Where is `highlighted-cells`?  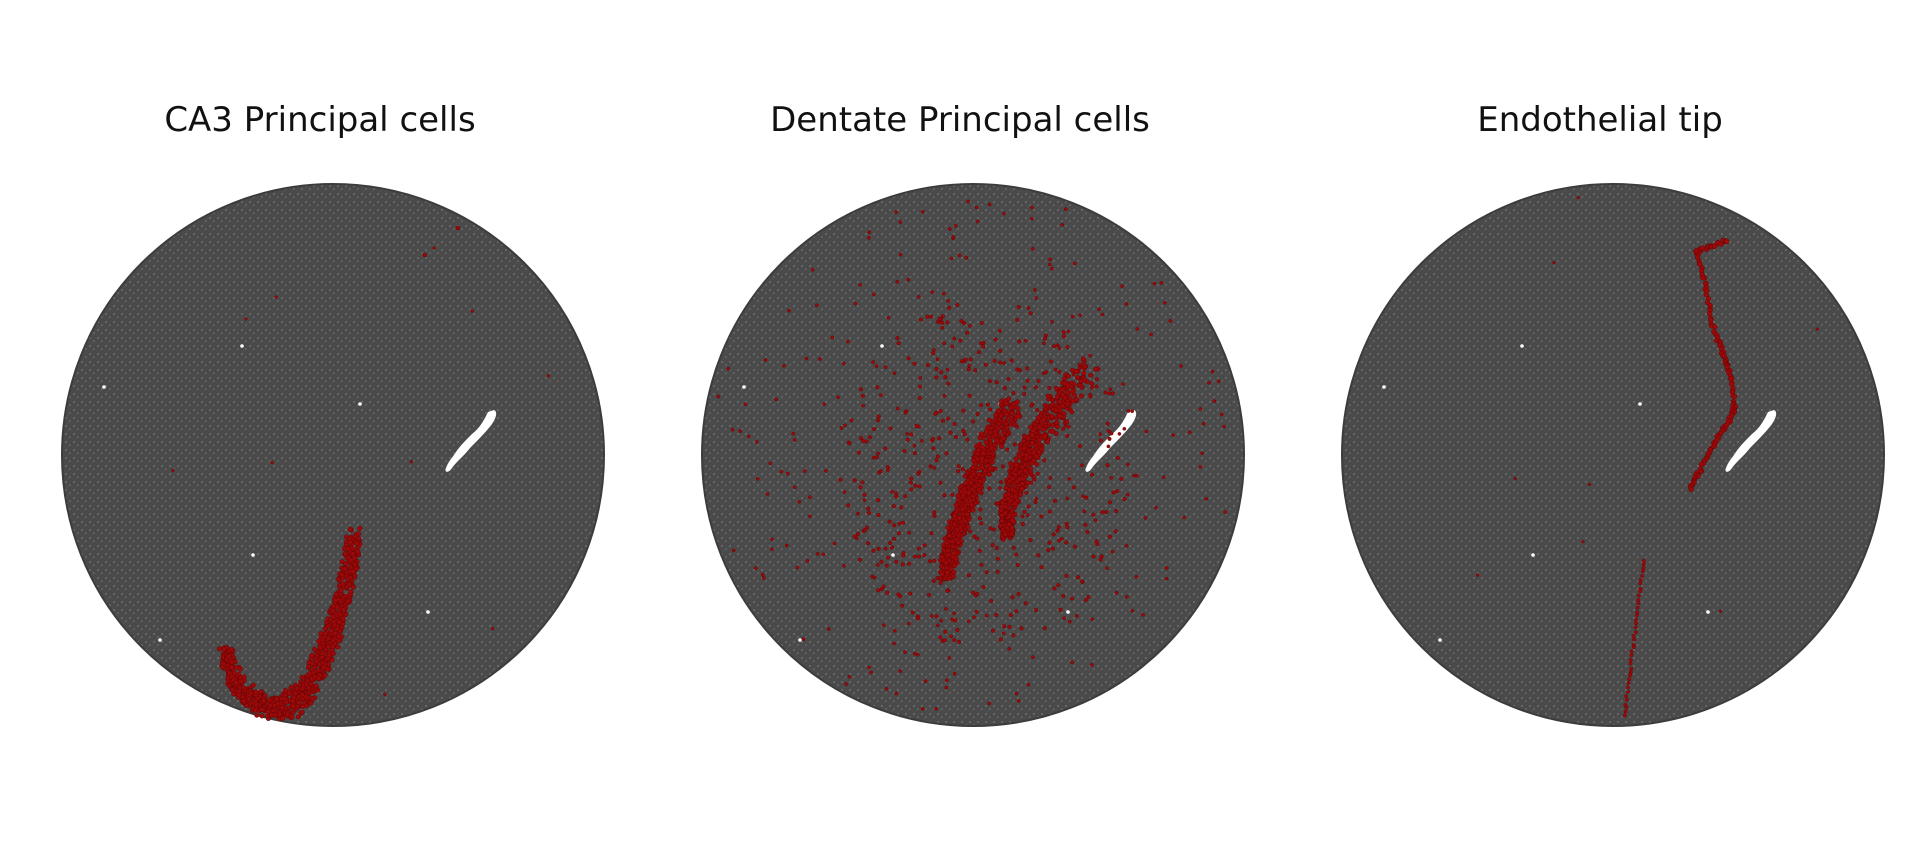
highlighted-cells is located at coordinates (360, 473).